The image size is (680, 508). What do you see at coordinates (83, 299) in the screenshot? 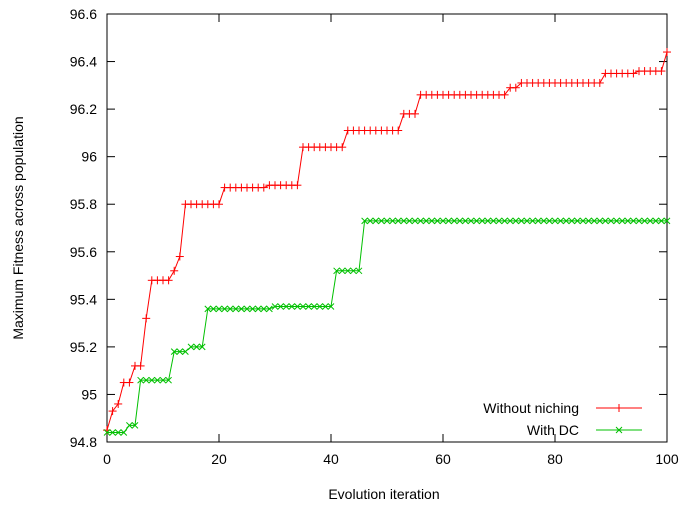
I see `y-tick-label: 95.4` at bounding box center [83, 299].